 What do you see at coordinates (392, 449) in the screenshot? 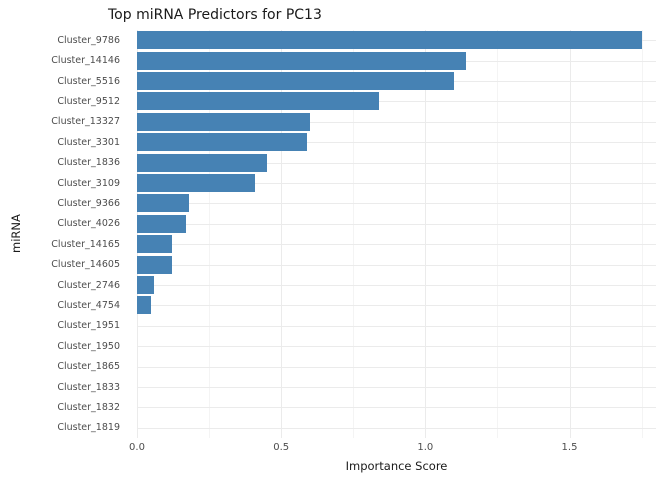
I see `x-axis-tick-labels: 0.0 0.5 1.0 1.5` at bounding box center [392, 449].